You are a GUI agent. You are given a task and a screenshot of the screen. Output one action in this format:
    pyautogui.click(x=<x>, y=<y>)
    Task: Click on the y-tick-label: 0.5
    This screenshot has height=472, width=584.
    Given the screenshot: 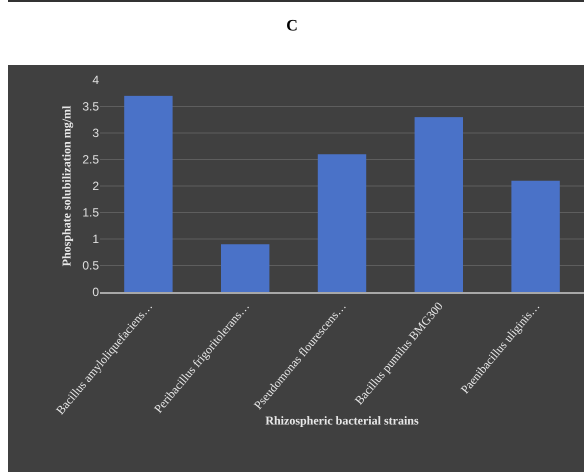 What is the action you would take?
    pyautogui.click(x=91, y=265)
    